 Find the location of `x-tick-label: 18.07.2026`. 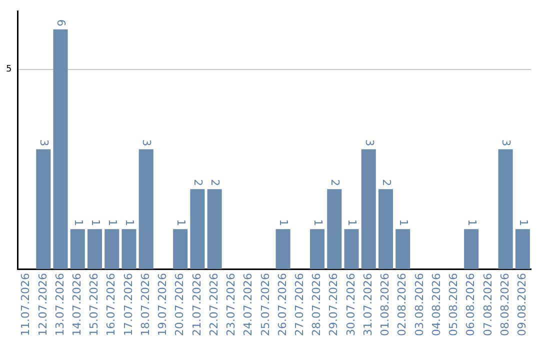

x-tick-label: 18.07.2026 is located at coordinates (145, 304).